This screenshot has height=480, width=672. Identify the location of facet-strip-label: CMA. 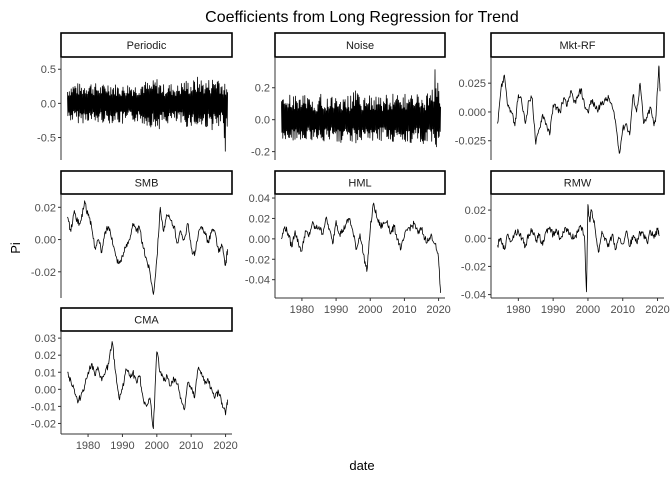
(146, 321).